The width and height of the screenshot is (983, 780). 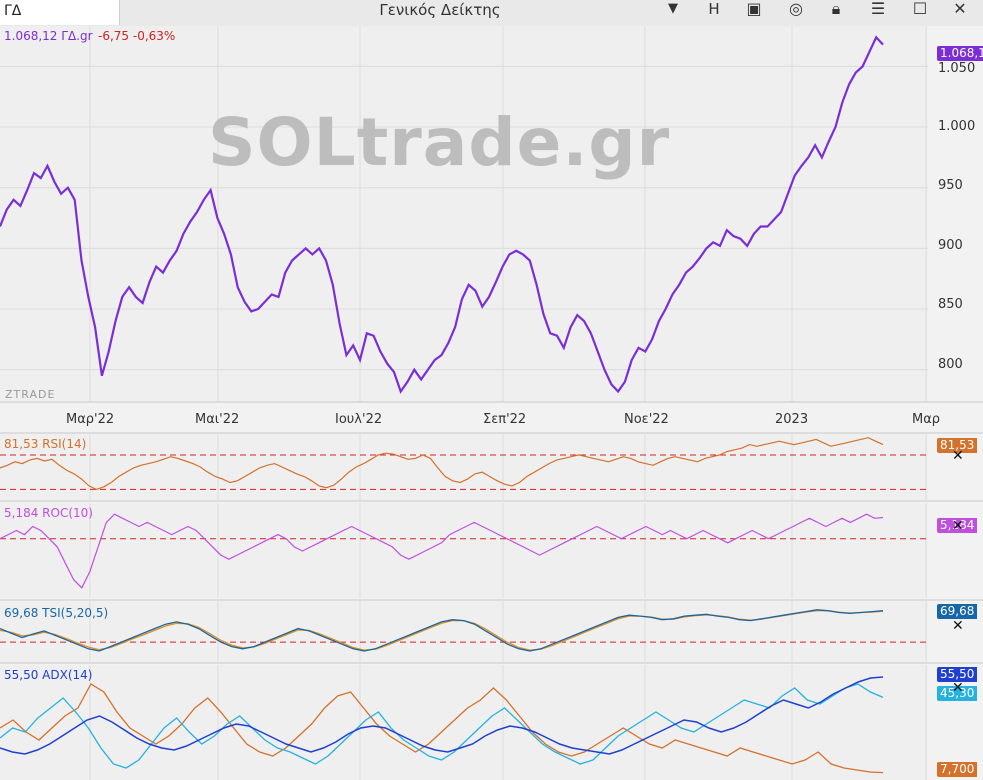 What do you see at coordinates (646, 419) in the screenshot?
I see `x-tick: Νοε'22` at bounding box center [646, 419].